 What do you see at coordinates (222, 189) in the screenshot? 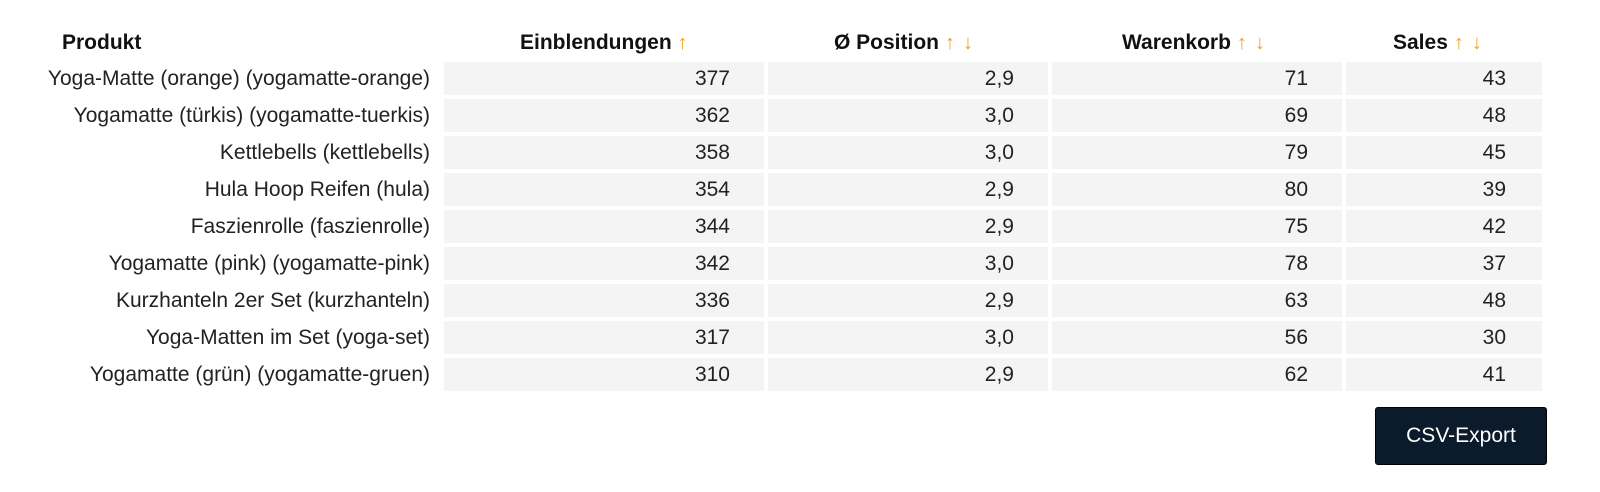
I see `cell-product: Hula Hoop Reifen (hula)` at bounding box center [222, 189].